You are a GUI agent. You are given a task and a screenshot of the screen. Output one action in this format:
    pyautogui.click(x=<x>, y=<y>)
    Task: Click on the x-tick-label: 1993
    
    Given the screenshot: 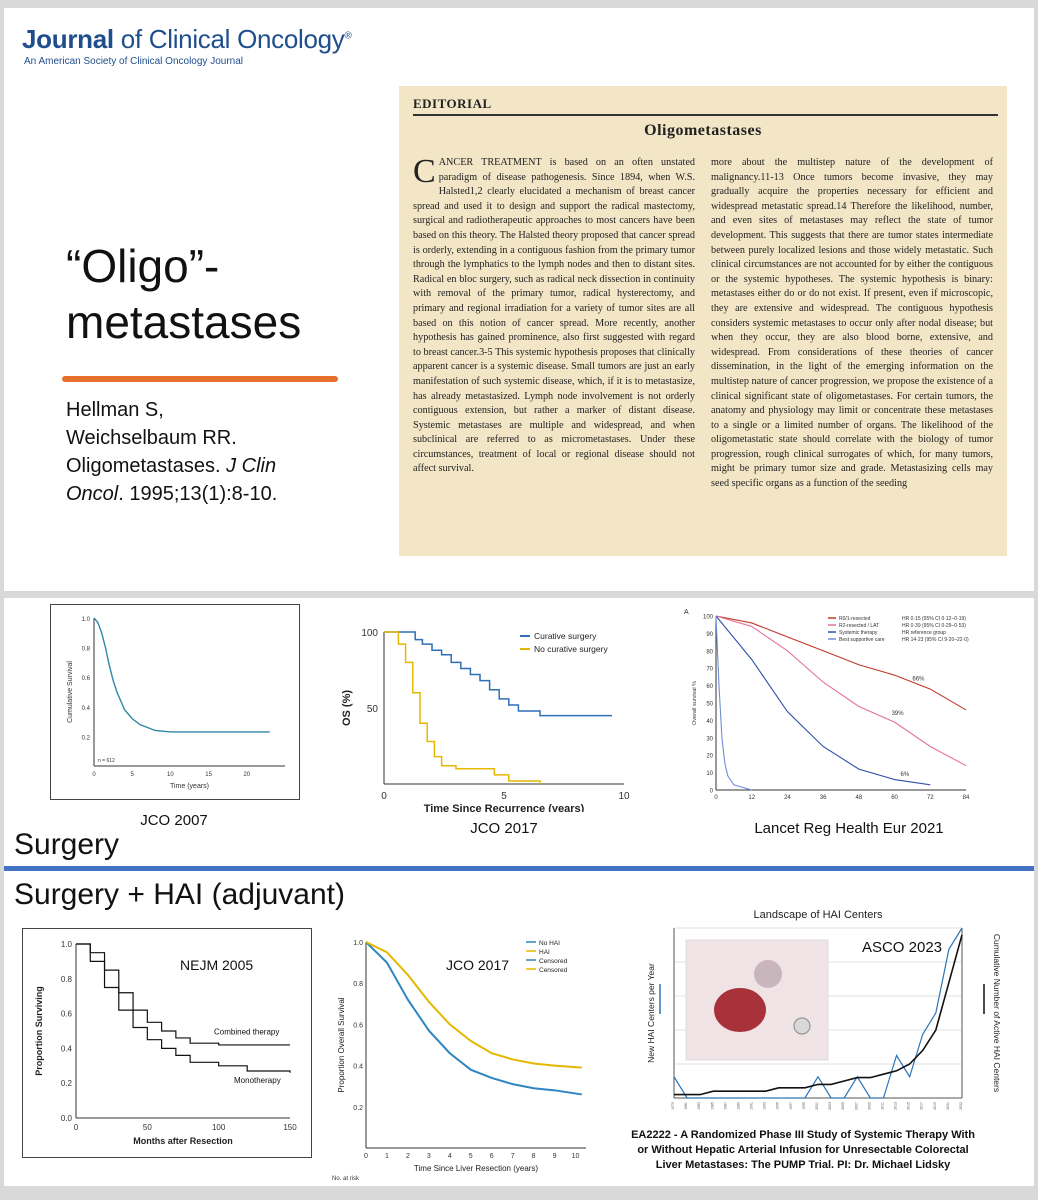 What is the action you would take?
    pyautogui.click(x=765, y=1106)
    